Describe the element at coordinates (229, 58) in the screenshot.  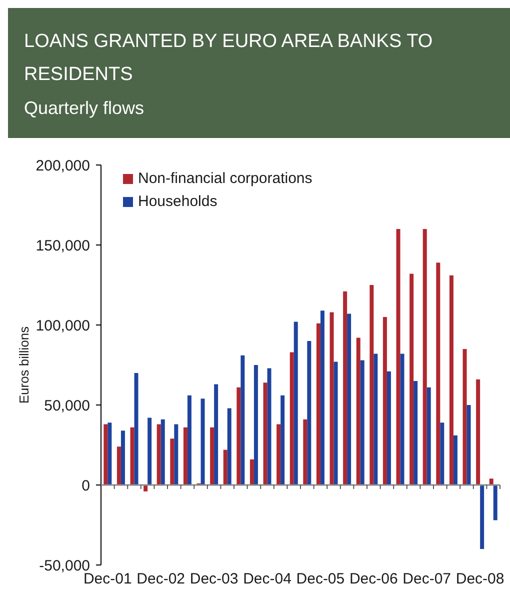
I see `chart-title: LOANS GRANTED BY EURO AREA BANKS TO RESIDENTS` at that location.